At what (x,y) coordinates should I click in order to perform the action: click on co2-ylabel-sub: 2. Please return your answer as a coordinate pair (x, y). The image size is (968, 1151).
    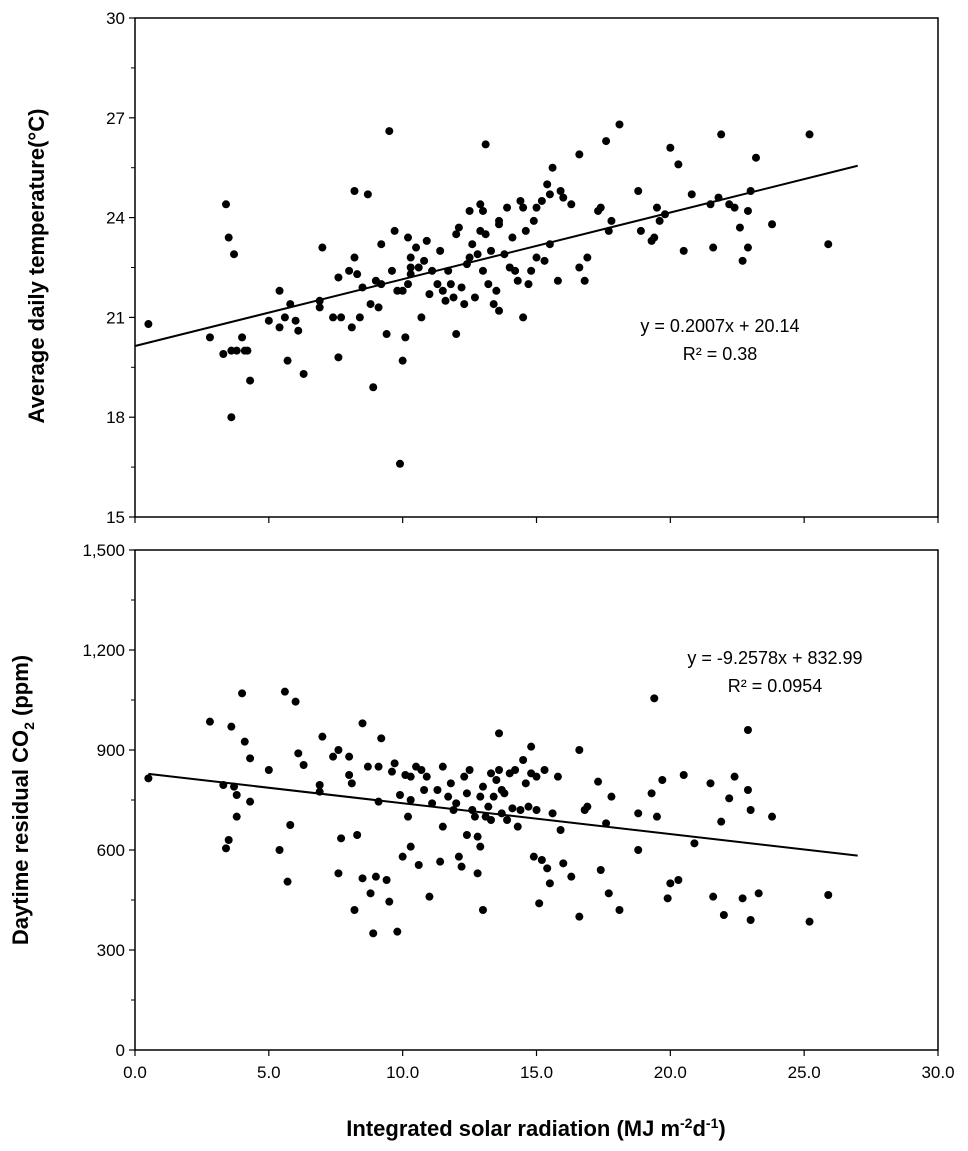
    Looking at the image, I should click on (29, 726).